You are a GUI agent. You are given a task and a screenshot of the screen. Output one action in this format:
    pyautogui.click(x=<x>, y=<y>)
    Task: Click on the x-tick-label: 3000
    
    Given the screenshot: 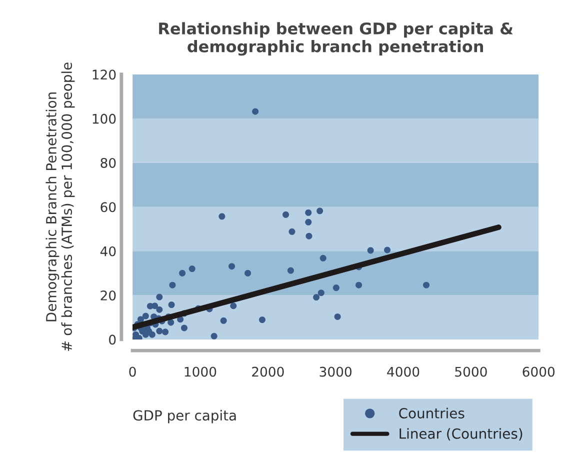 What is the action you would take?
    pyautogui.click(x=336, y=371)
    